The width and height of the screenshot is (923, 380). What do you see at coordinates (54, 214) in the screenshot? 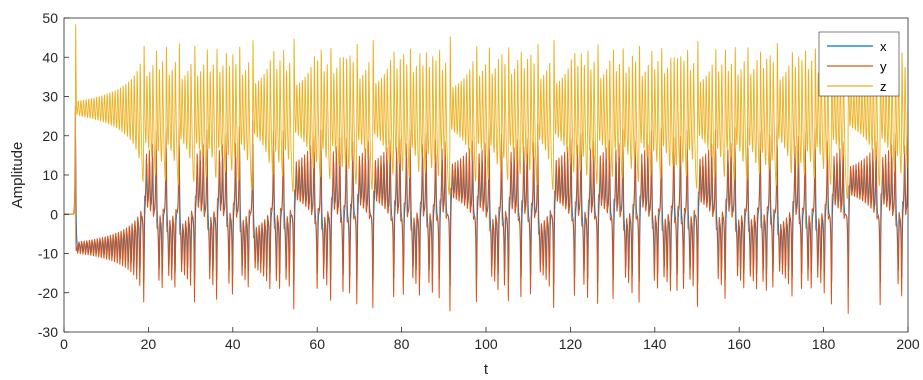
I see `y-tick-label: 0` at bounding box center [54, 214].